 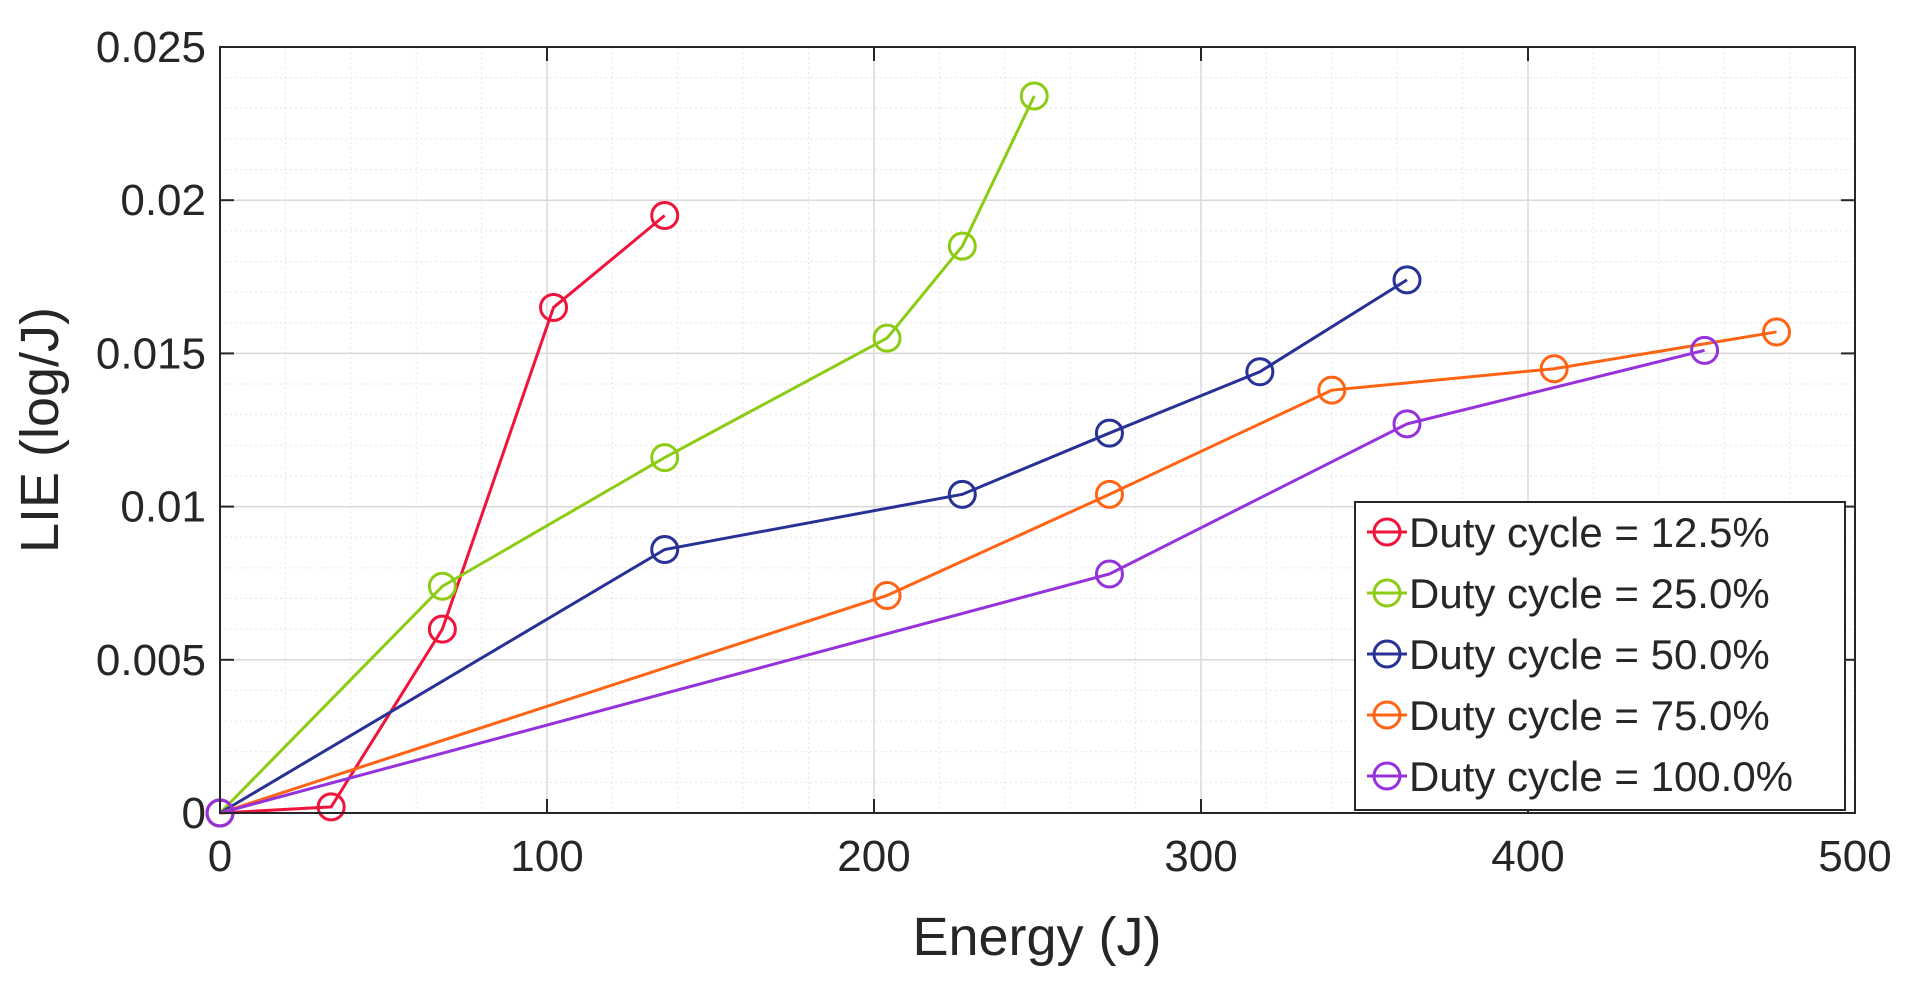 What do you see at coordinates (163, 200) in the screenshot?
I see `y-tick-label: 0.02` at bounding box center [163, 200].